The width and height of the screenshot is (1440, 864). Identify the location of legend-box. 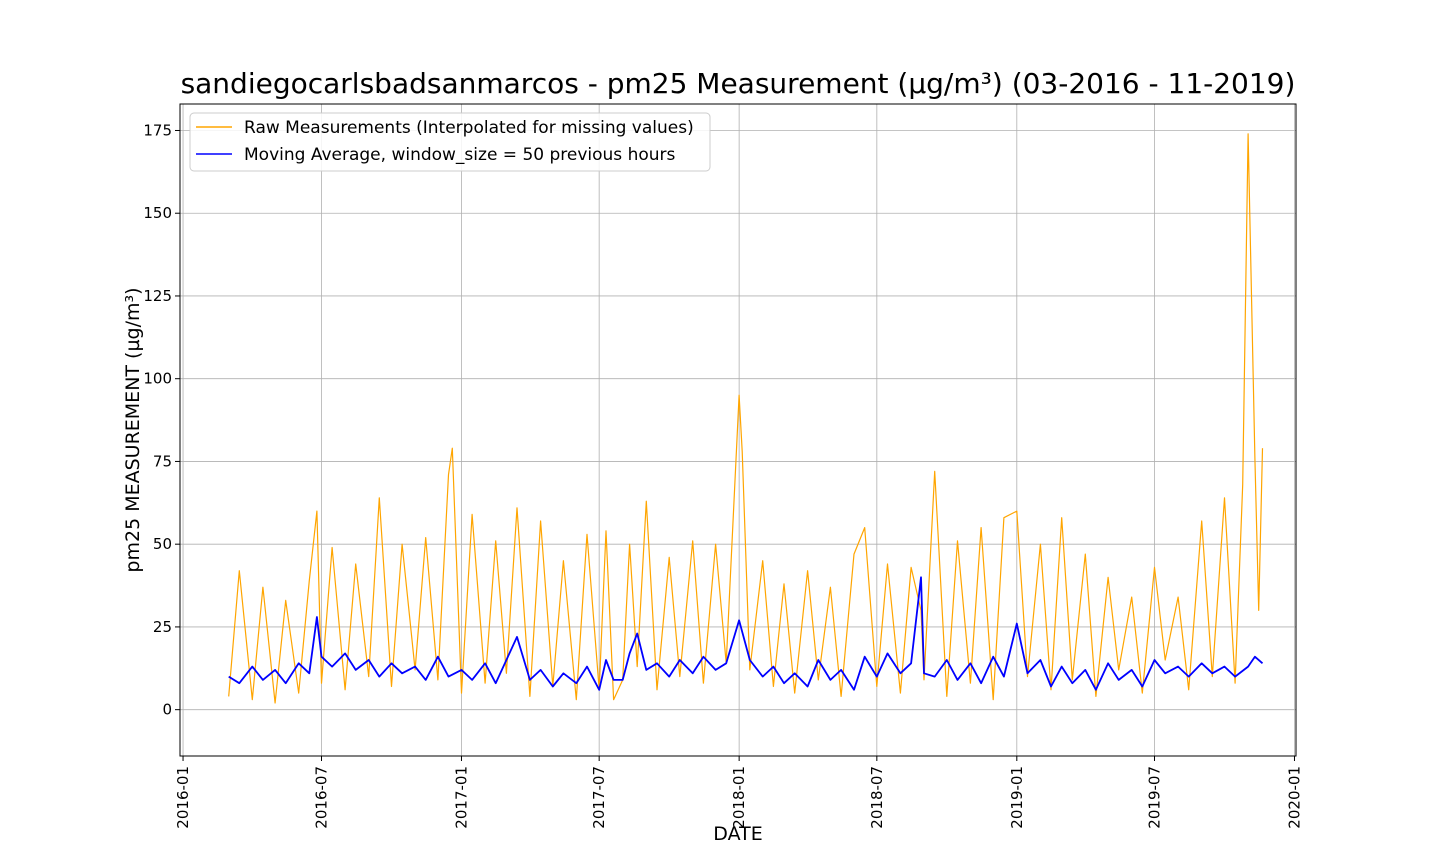
(450, 142).